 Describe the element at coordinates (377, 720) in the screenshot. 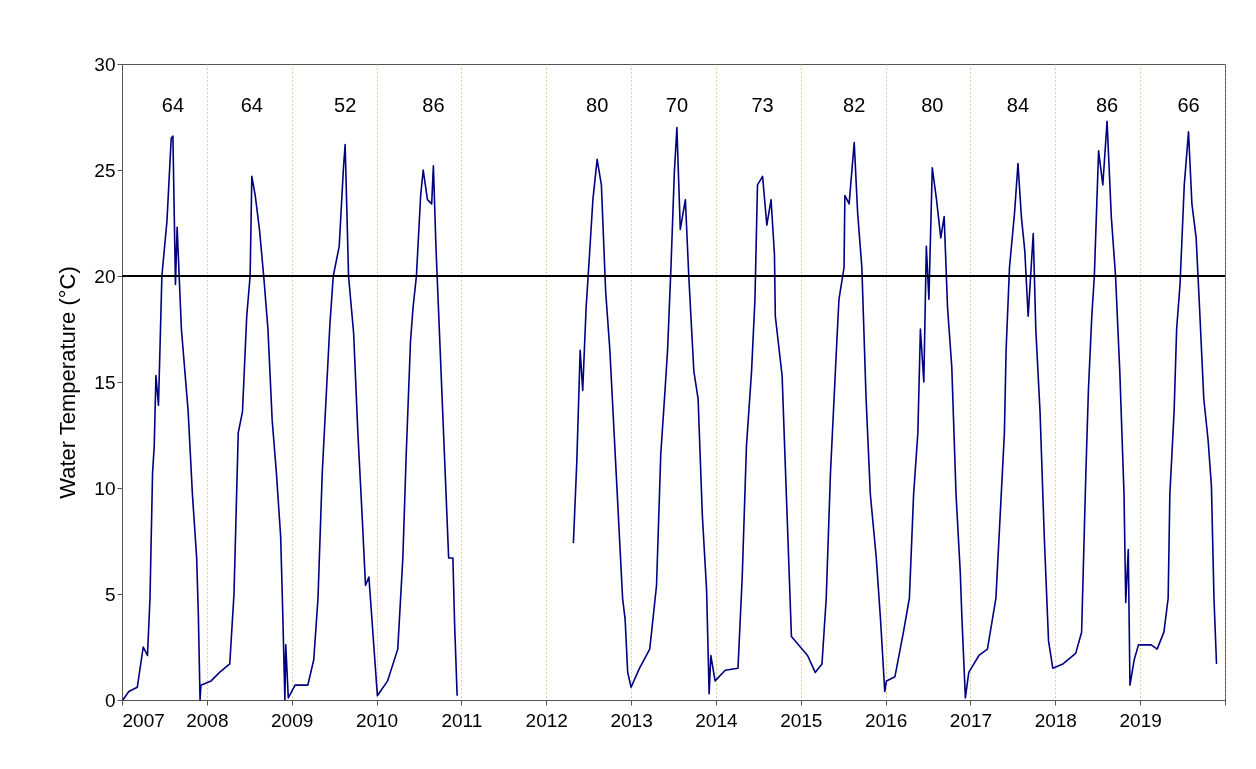

I see `x-tick-label: 2010` at that location.